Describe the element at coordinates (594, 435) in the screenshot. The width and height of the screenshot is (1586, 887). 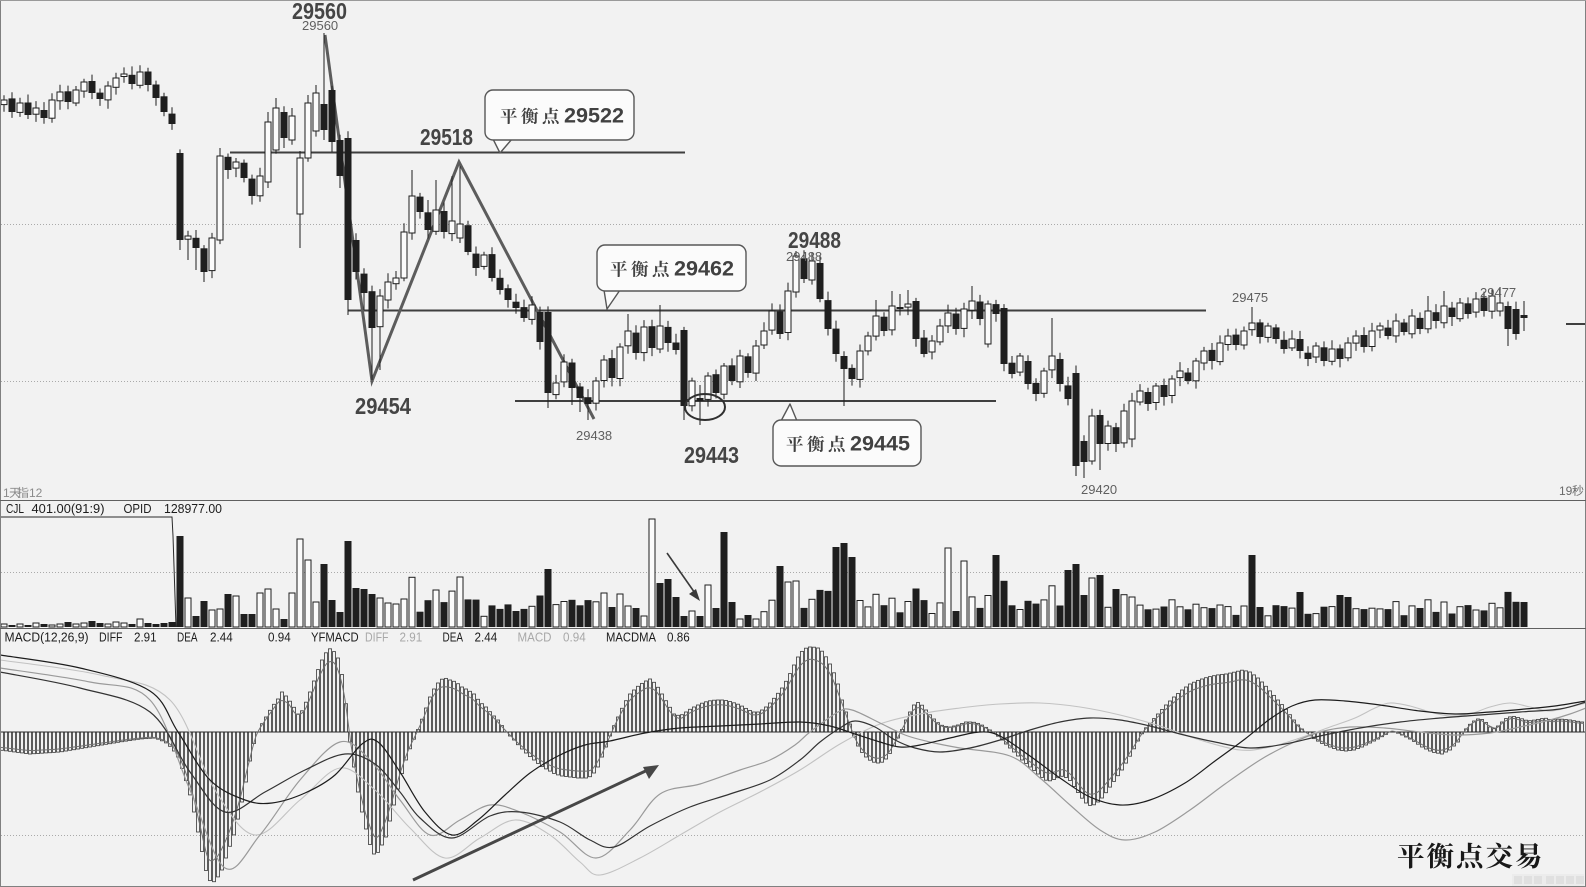
I see `svg-text: 29438` at that location.